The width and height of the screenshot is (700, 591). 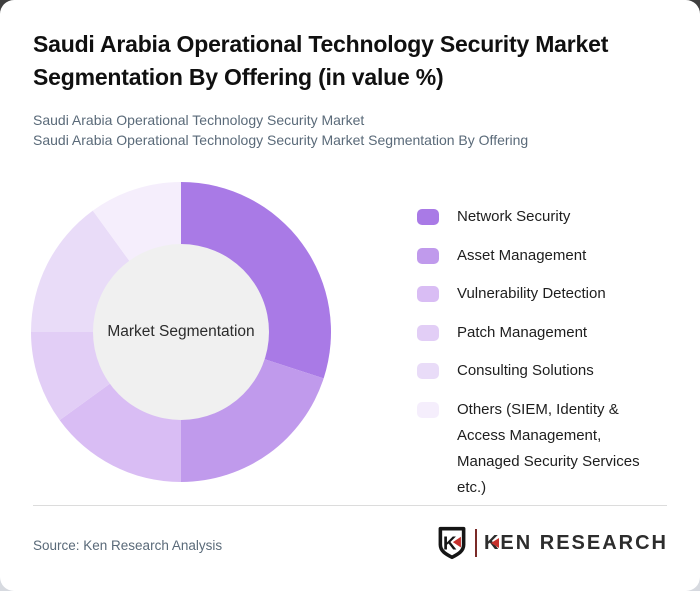 What do you see at coordinates (128, 545) in the screenshot?
I see `source-note: Source: Ken Research Analysis` at bounding box center [128, 545].